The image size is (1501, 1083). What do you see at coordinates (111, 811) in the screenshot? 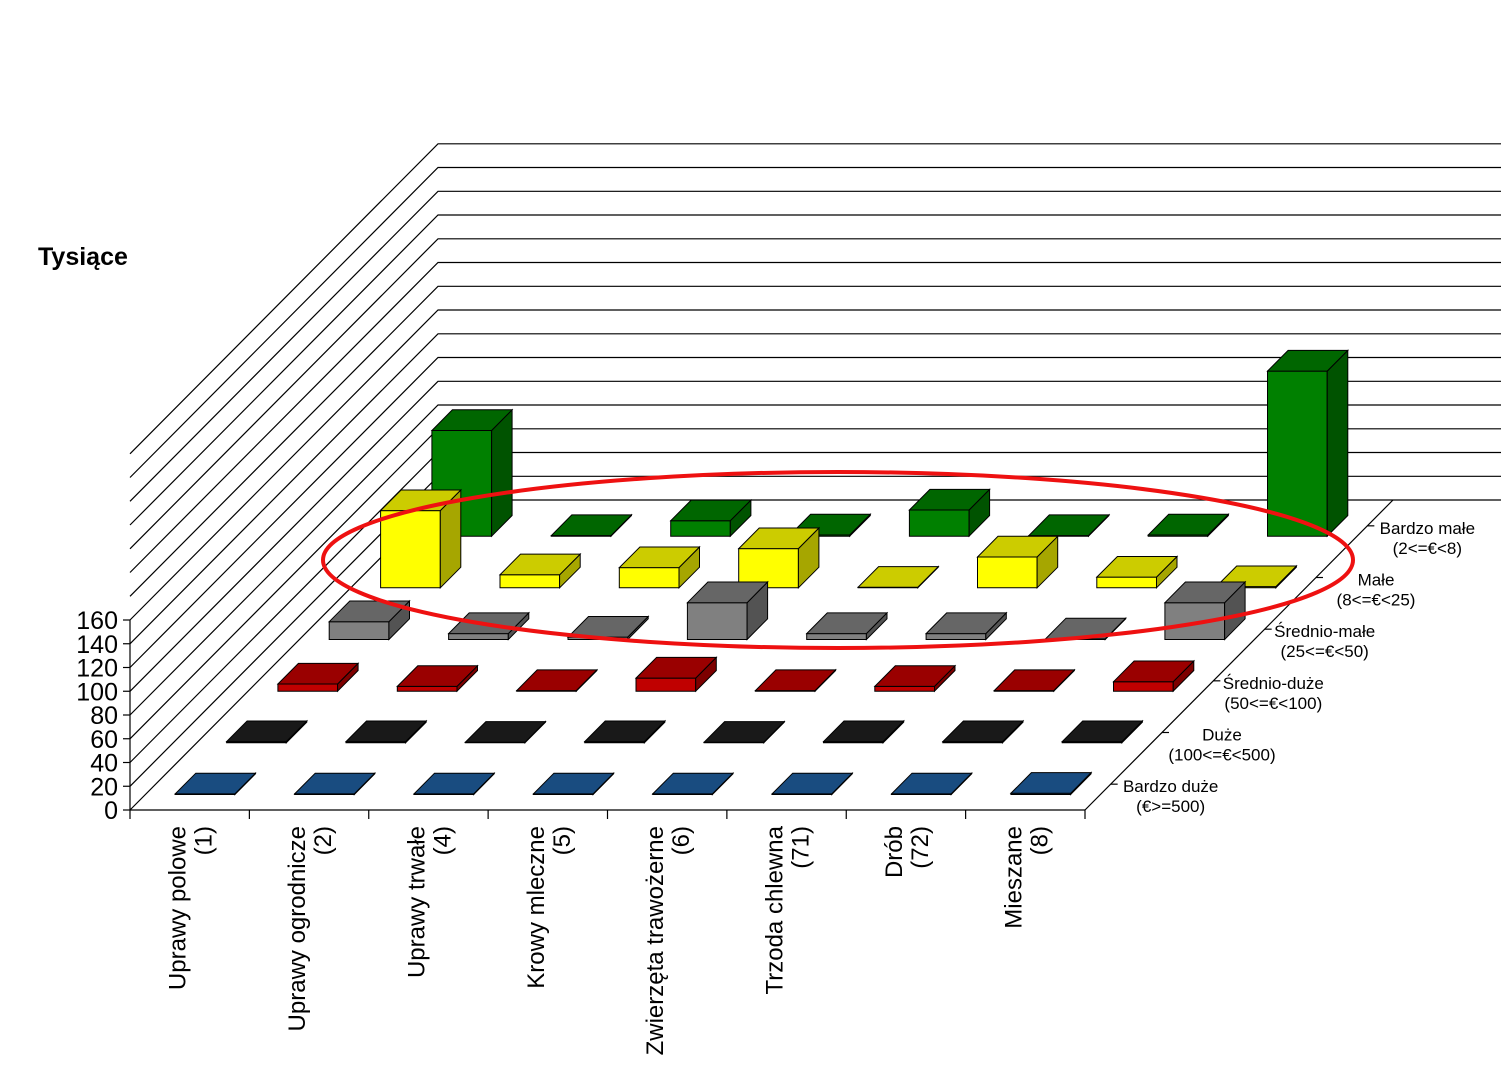
I see `y-tick-label: 0` at bounding box center [111, 811].